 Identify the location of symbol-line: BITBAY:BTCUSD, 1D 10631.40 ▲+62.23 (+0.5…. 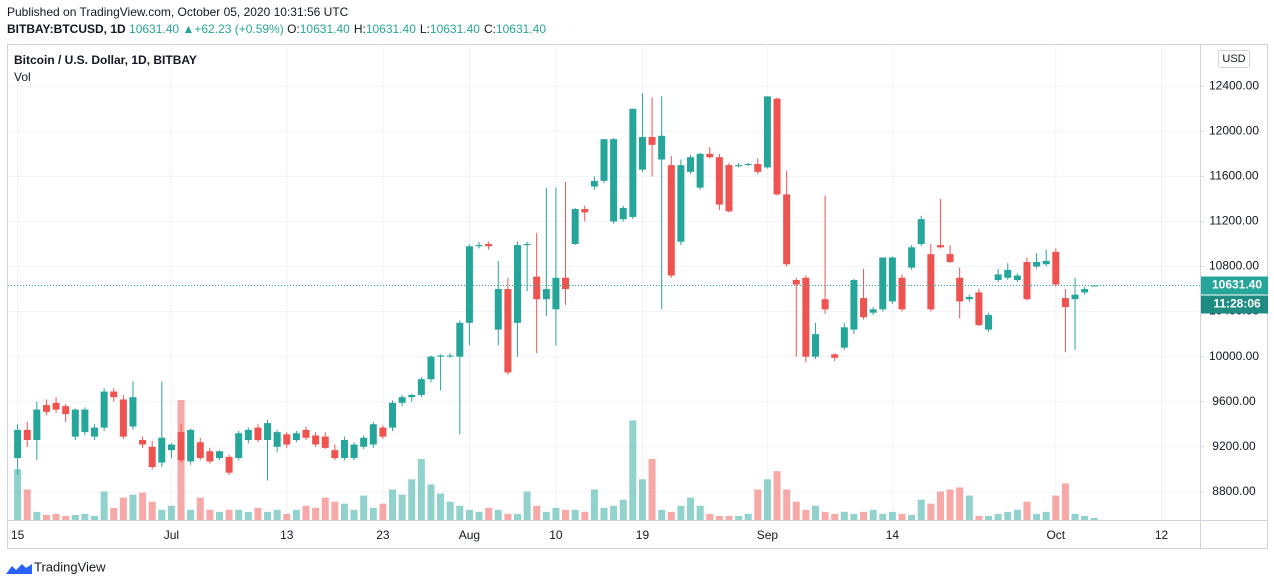
(278, 29).